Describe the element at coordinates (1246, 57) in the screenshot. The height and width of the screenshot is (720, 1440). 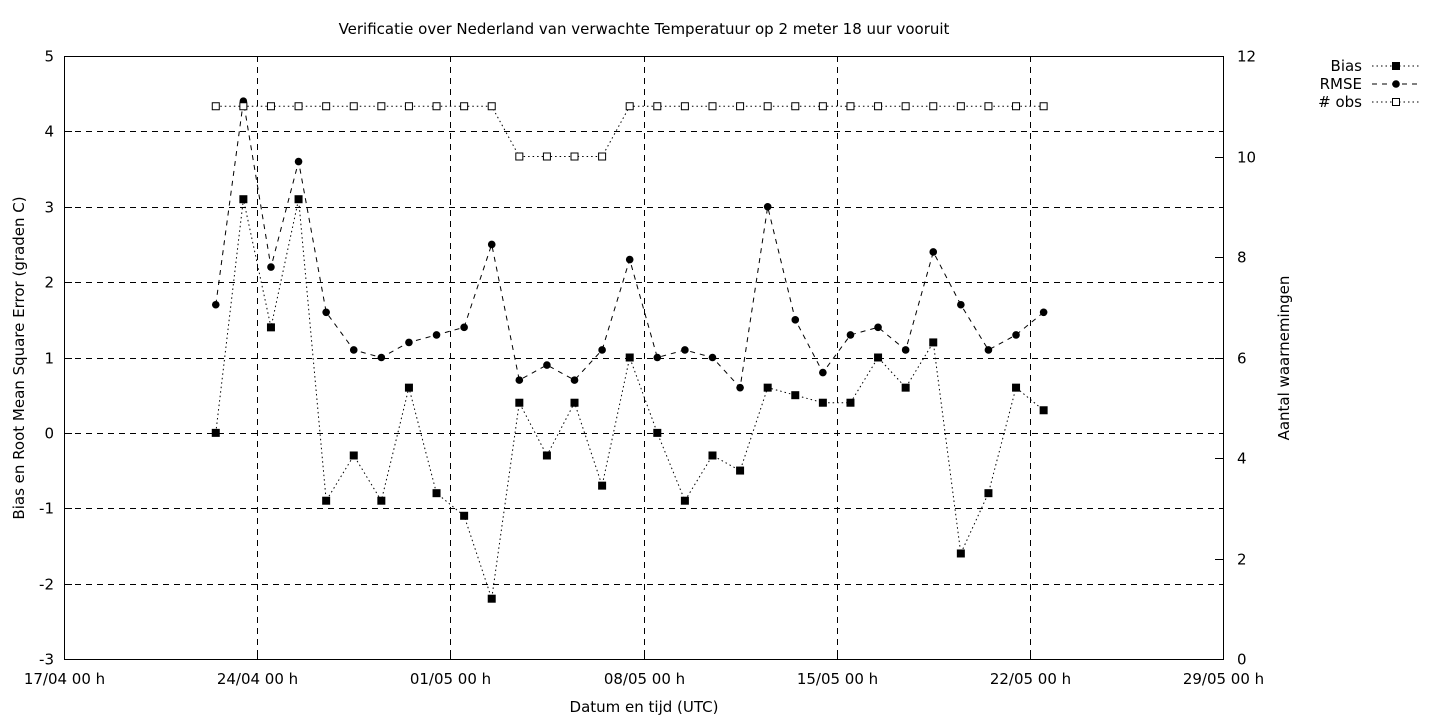
I see `y2-tick-label: 12` at that location.